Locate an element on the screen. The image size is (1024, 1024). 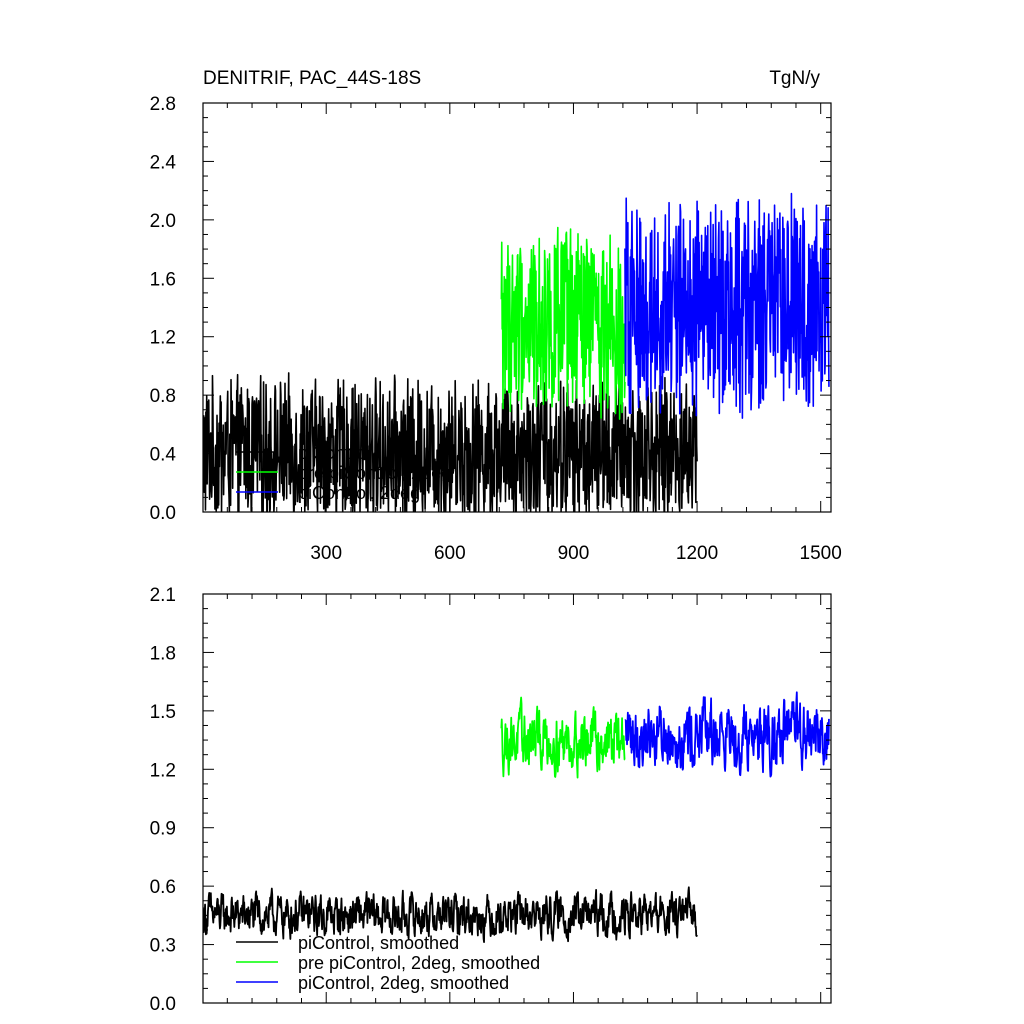
series-line-picontrol-2deg-smoothed is located at coordinates (727, 734).